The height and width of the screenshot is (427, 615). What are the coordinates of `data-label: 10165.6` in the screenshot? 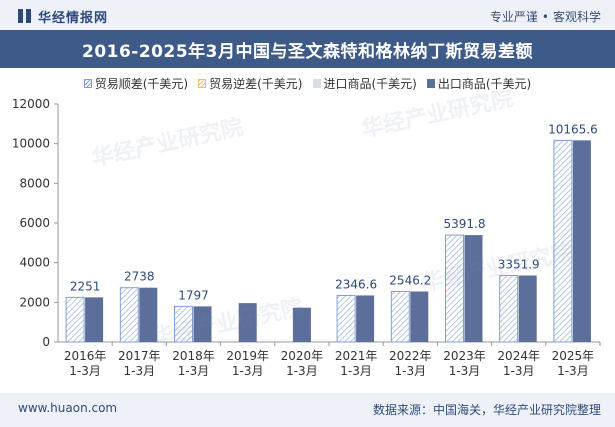 It's located at (573, 129).